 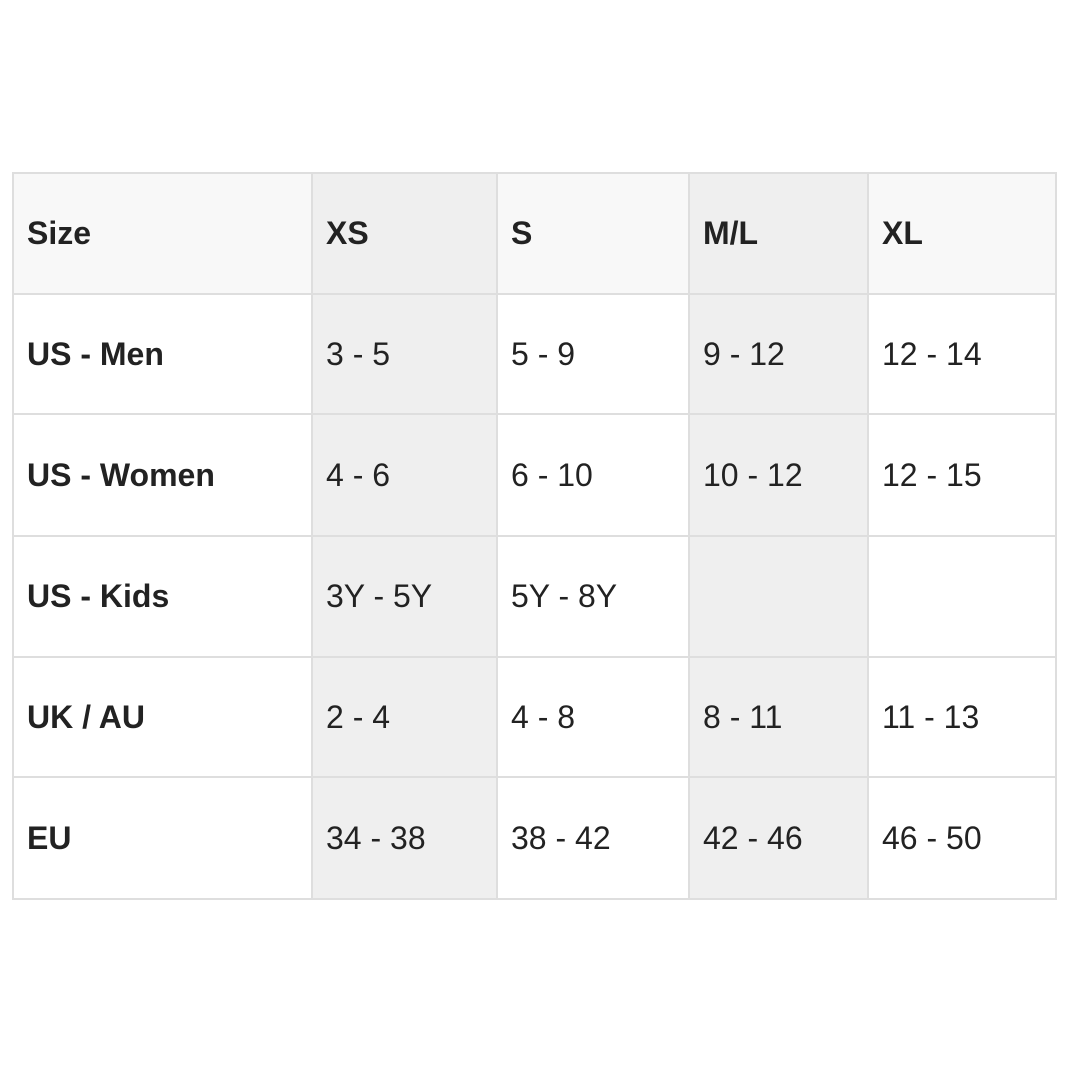 What do you see at coordinates (593, 838) in the screenshot?
I see `cell-s: 38 - 42` at bounding box center [593, 838].